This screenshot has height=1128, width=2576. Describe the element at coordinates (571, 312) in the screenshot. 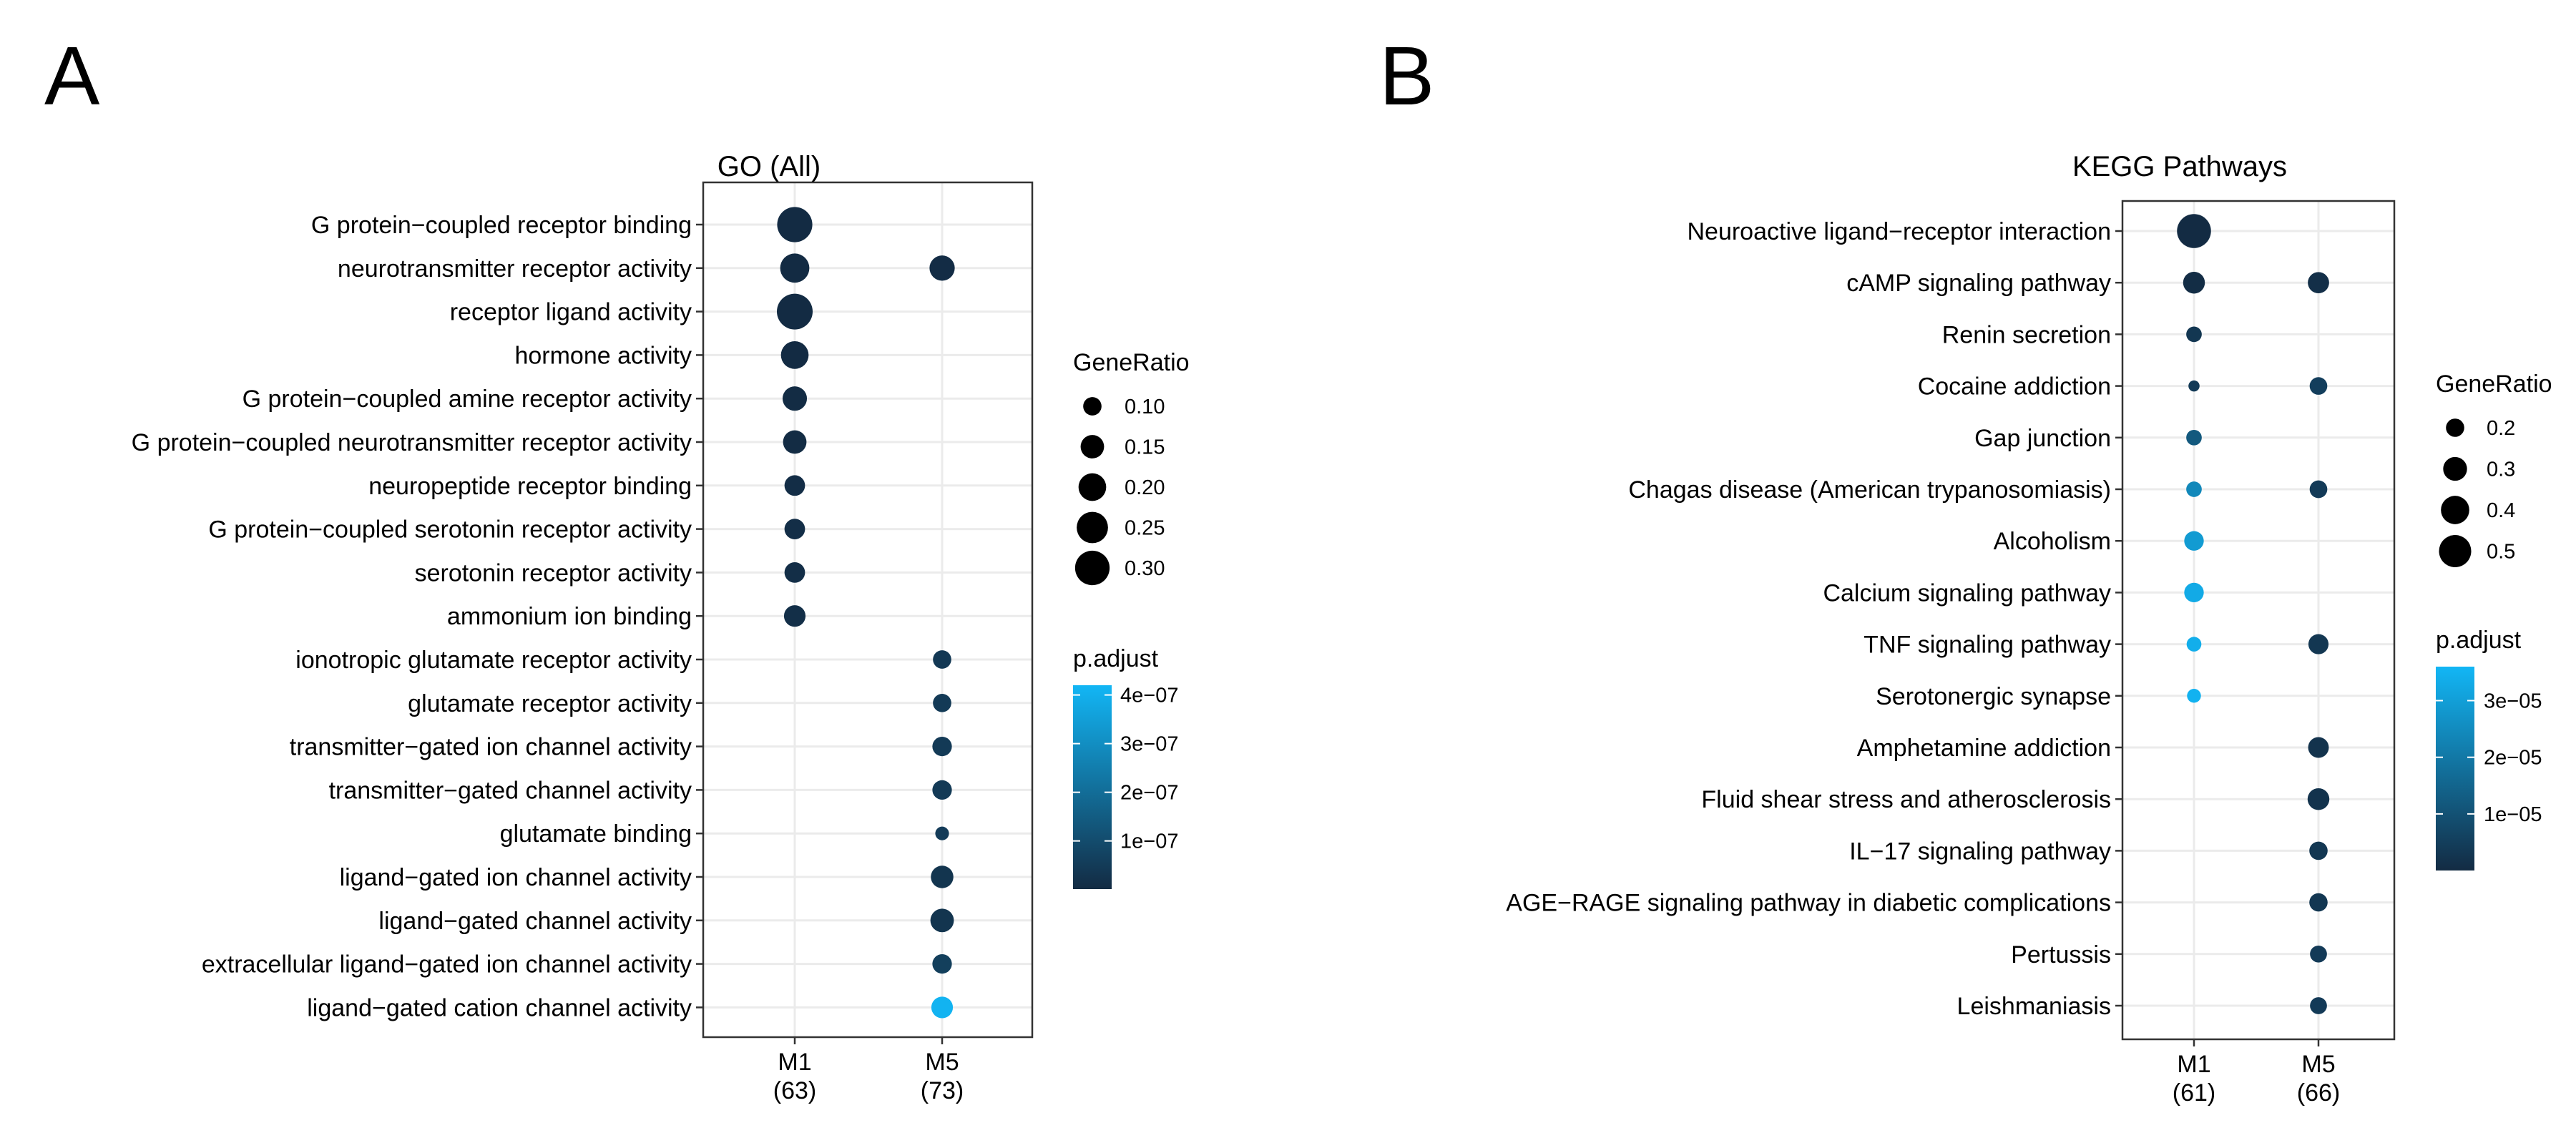

I see `y-tick-label: receptor ligand activity` at that location.